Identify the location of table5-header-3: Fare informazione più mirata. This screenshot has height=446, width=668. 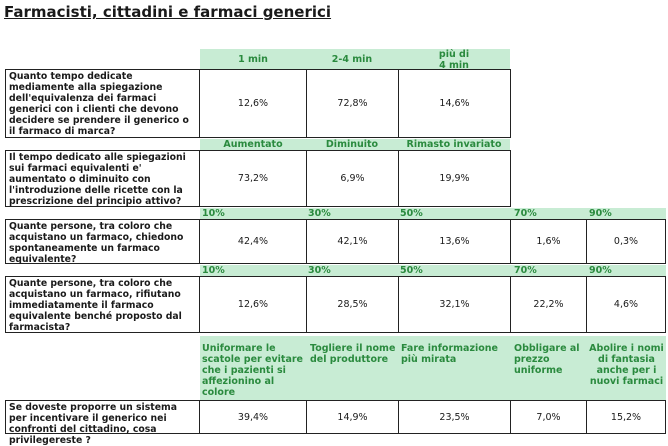
(449, 354).